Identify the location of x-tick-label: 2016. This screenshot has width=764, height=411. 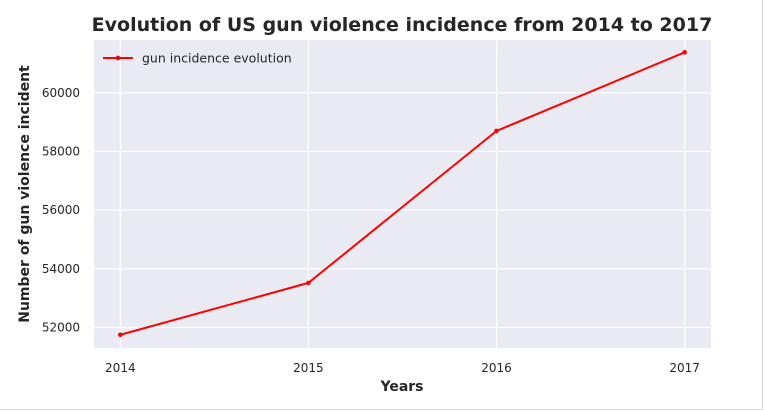
(496, 368).